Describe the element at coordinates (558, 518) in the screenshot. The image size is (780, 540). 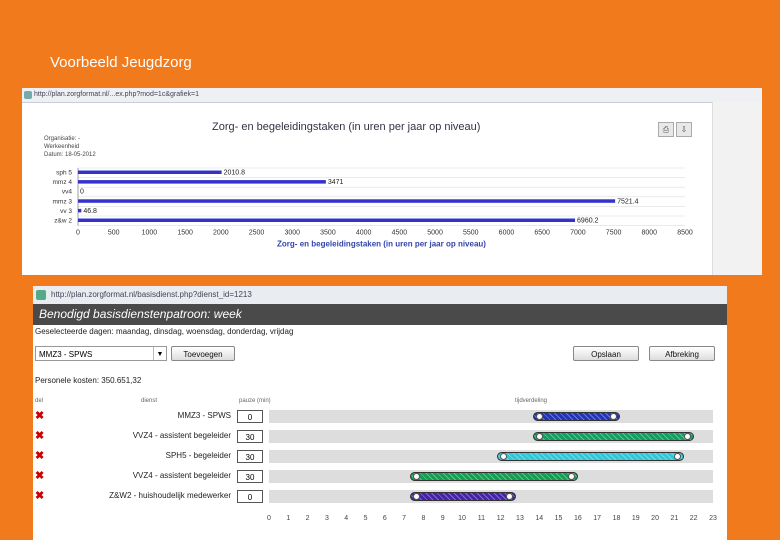
I see `hour-label: 15` at that location.